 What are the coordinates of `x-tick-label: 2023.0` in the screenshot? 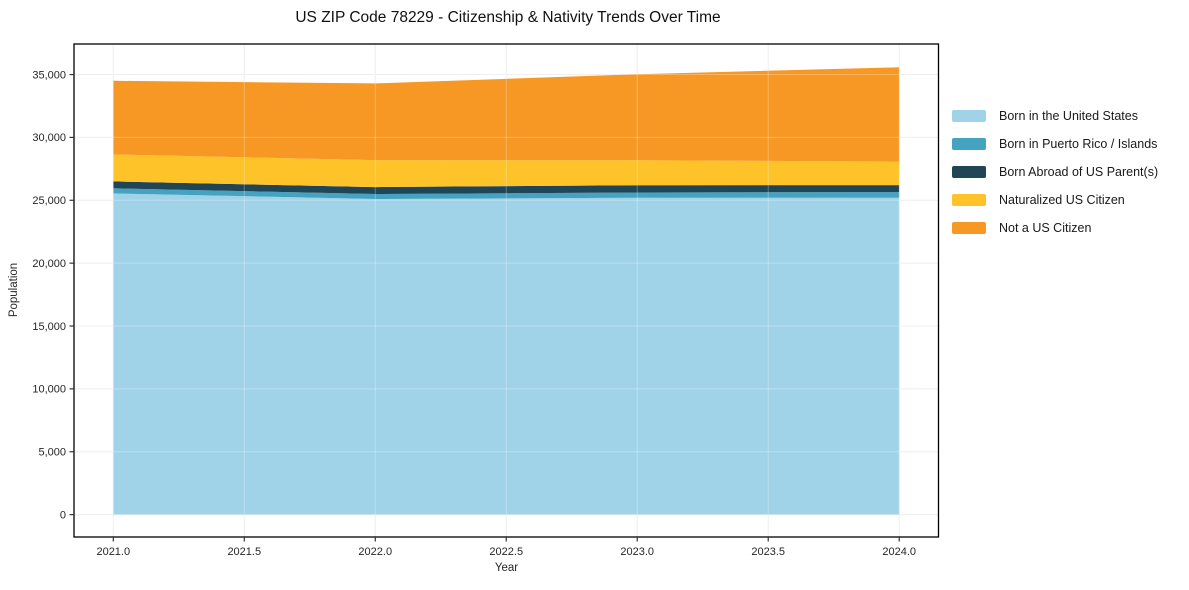 It's located at (637, 552).